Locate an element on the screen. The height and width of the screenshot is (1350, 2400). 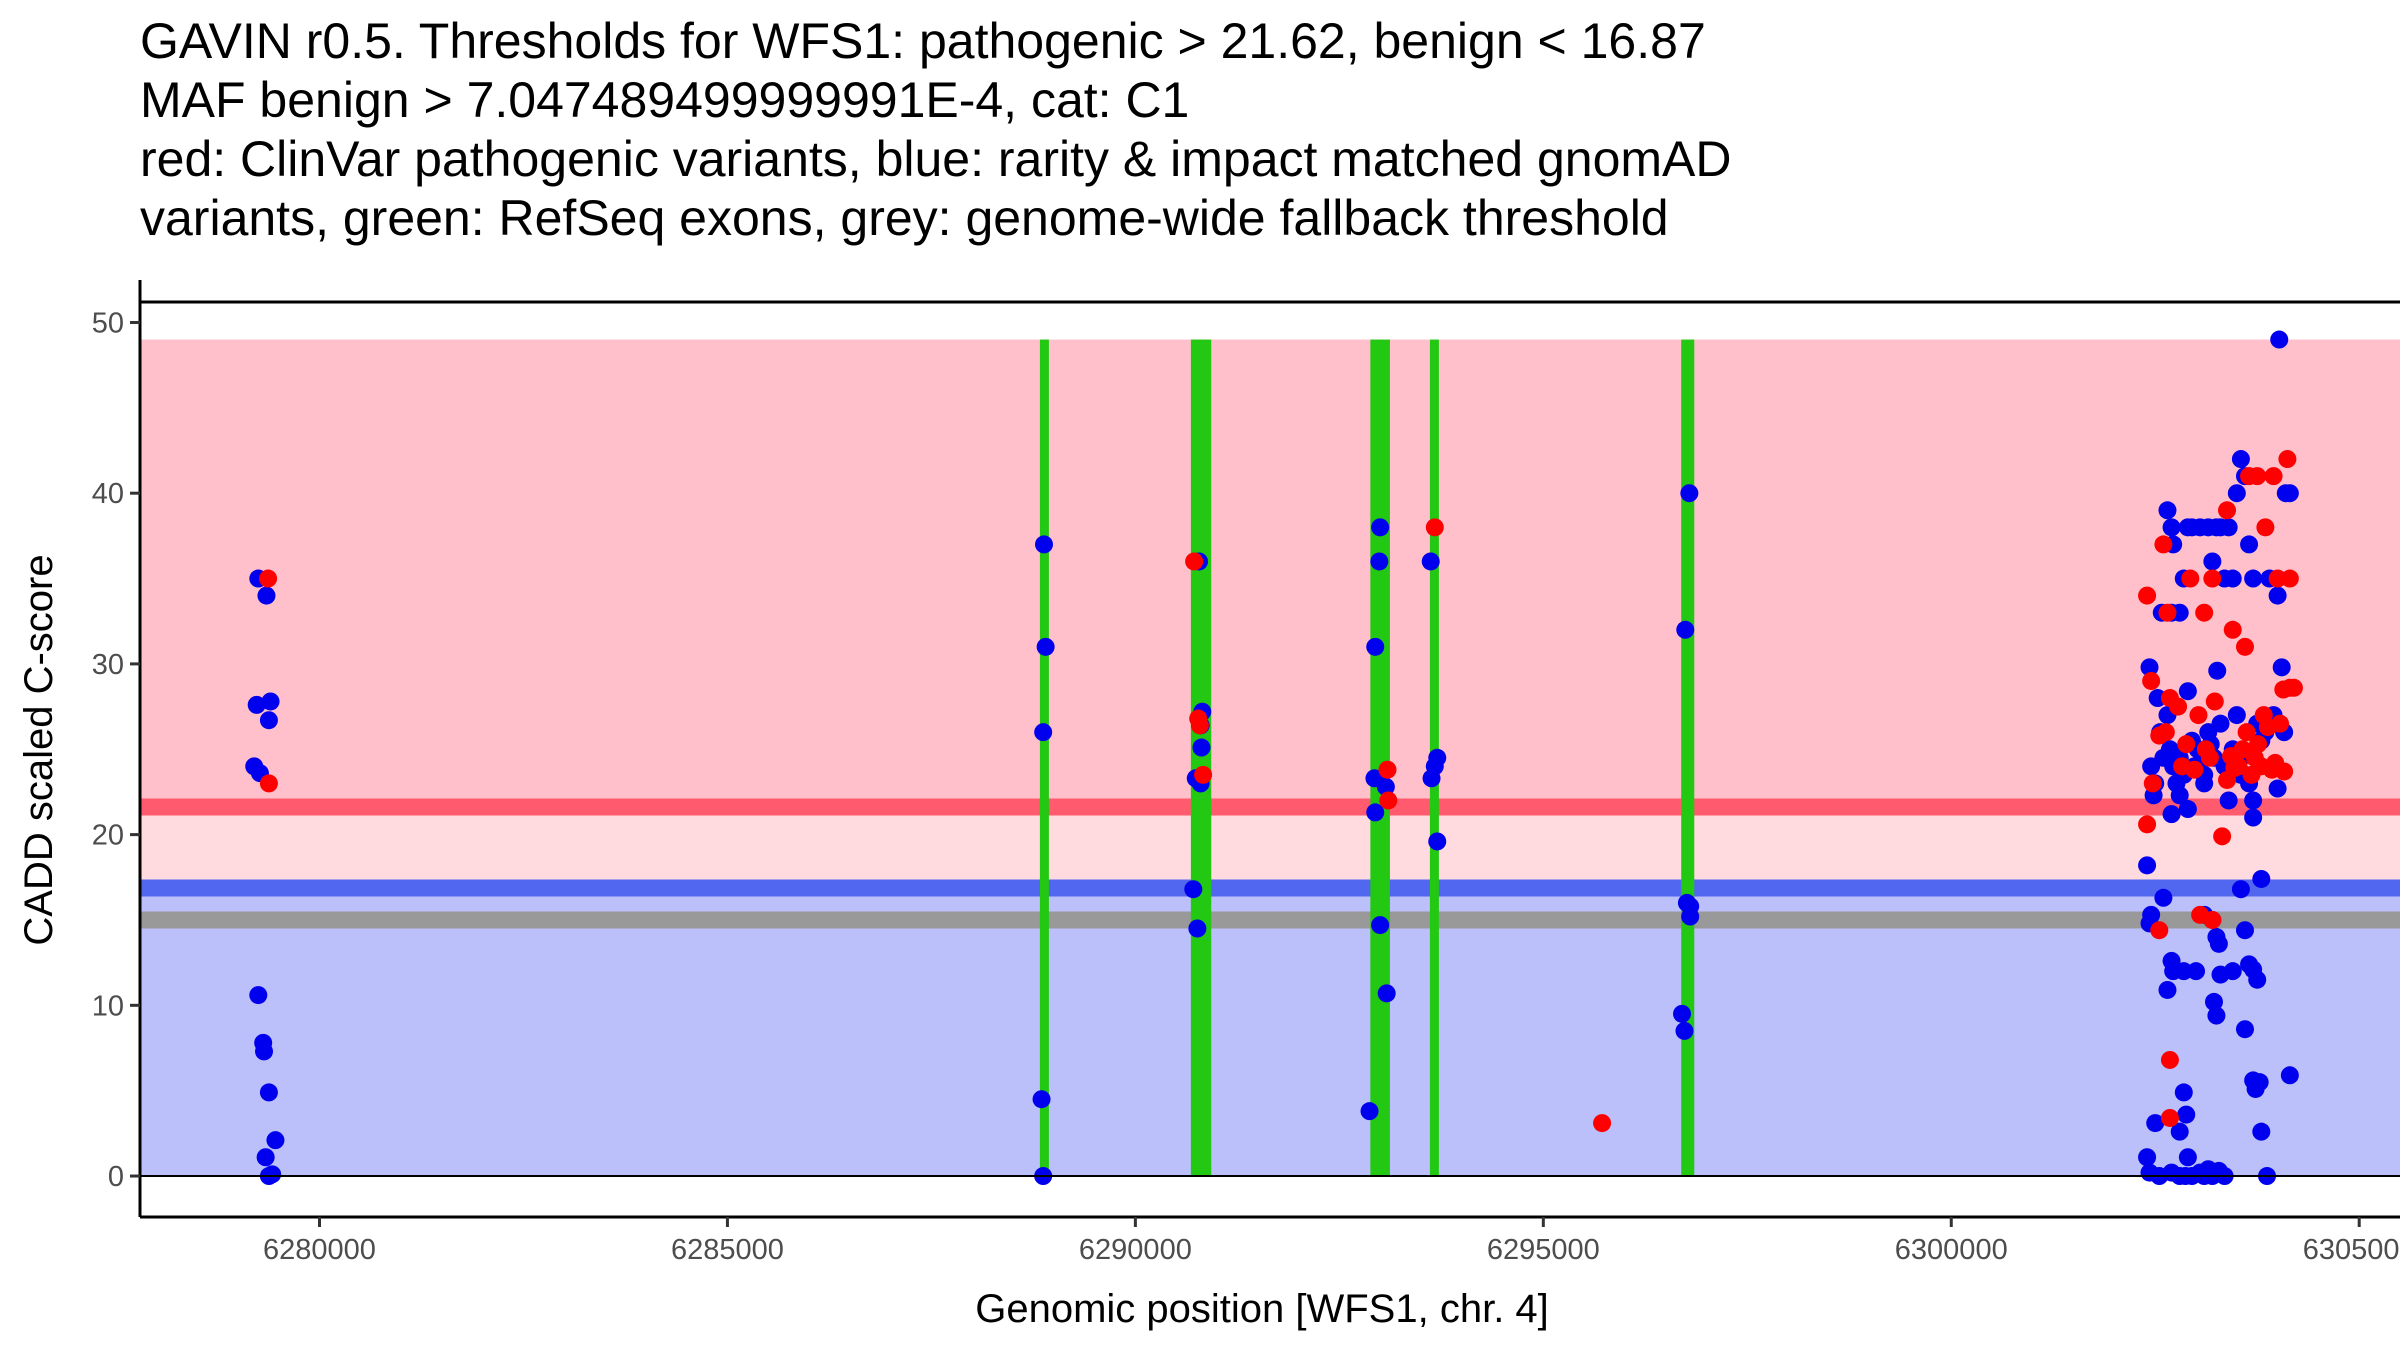
y-tick-label: 0 is located at coordinates (116, 1177).